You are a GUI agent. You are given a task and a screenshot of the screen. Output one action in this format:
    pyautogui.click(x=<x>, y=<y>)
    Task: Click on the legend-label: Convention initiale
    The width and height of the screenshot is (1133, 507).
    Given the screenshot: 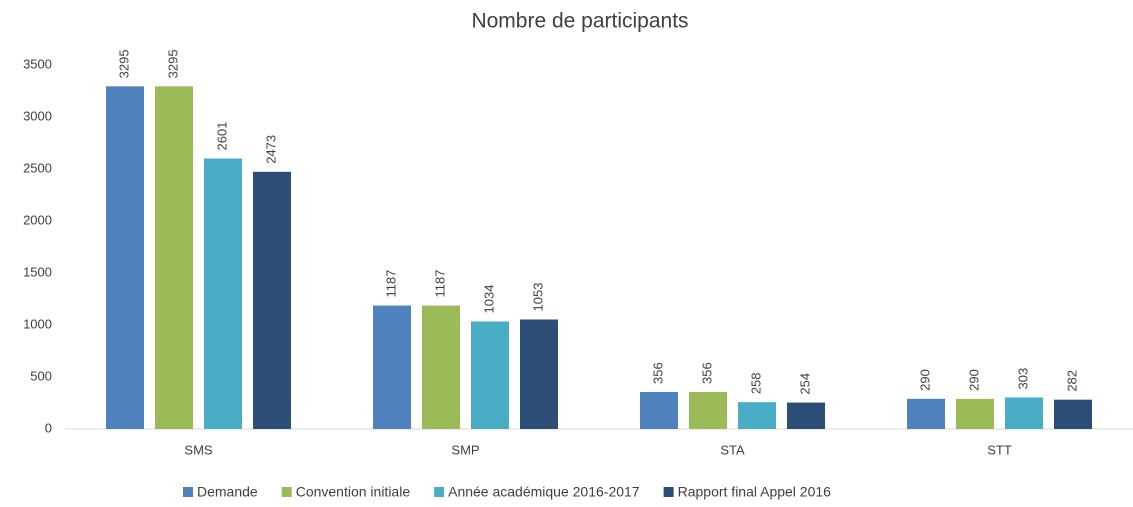 What is the action you would take?
    pyautogui.click(x=353, y=492)
    